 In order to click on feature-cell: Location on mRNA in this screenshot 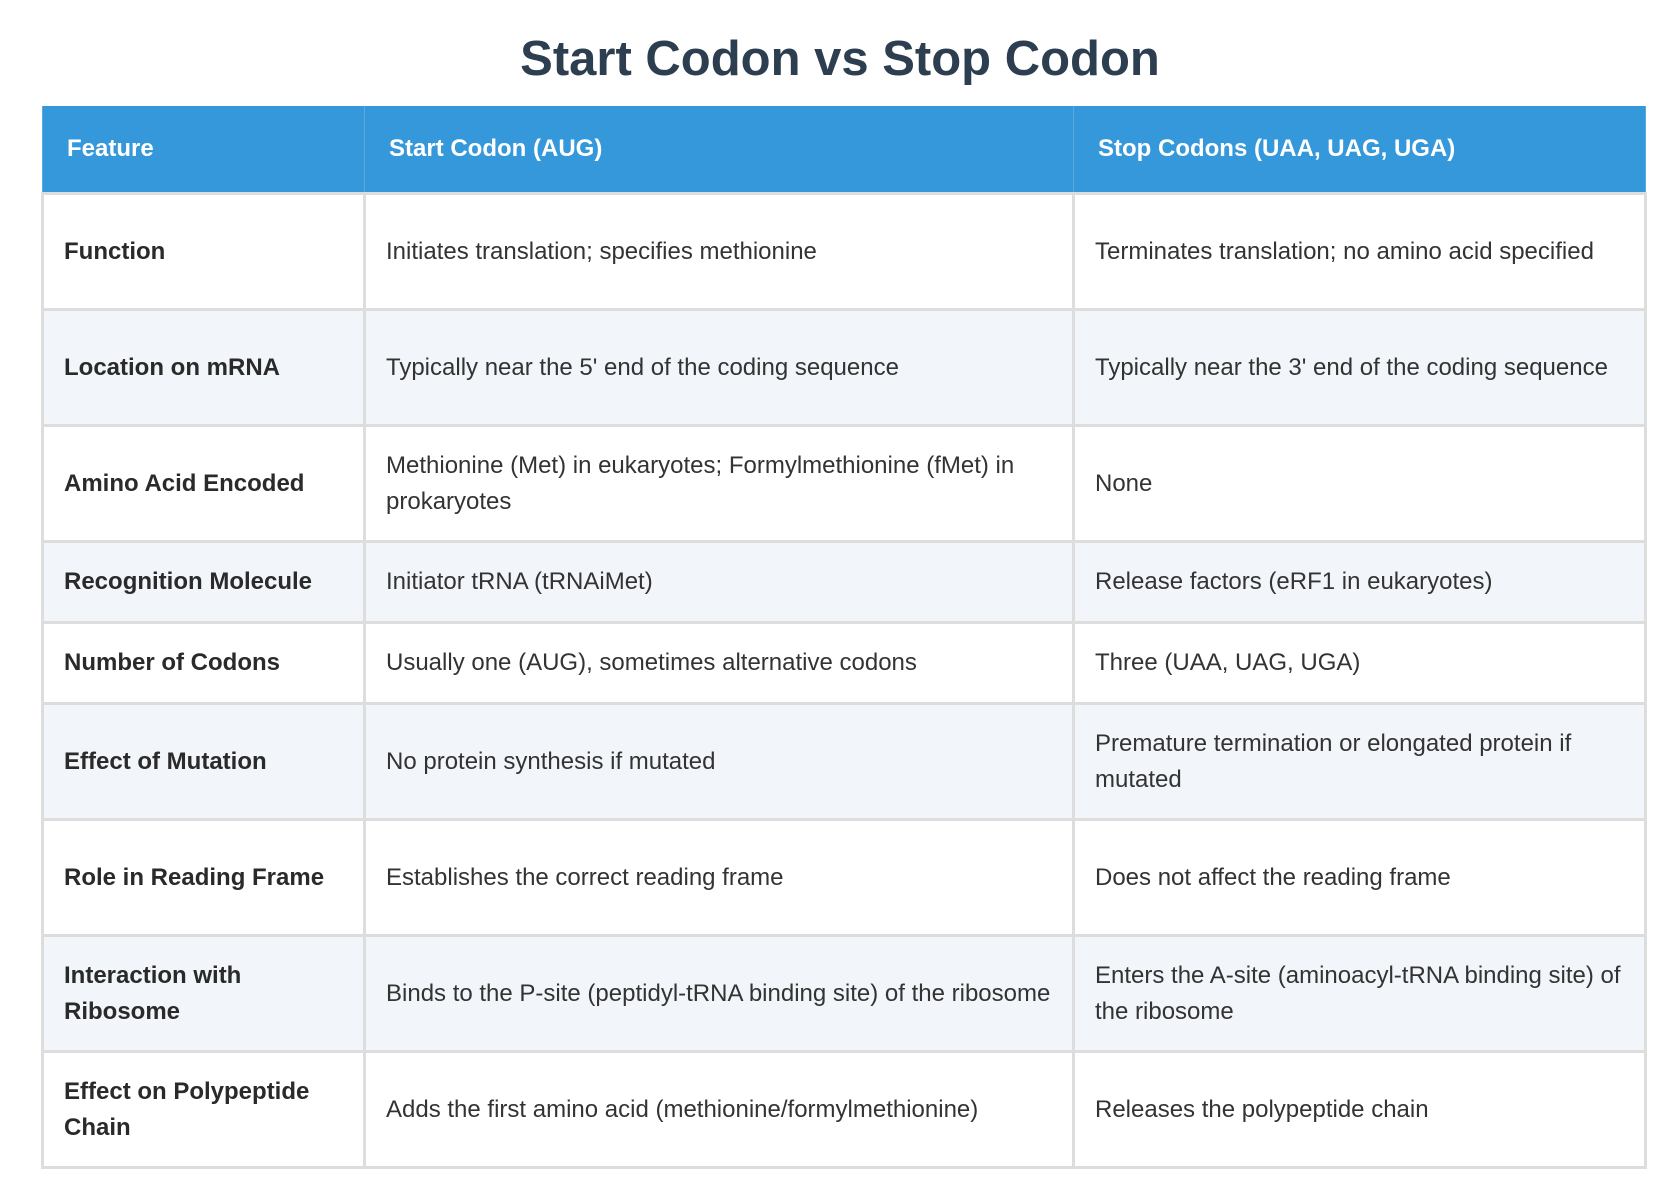, I will do `click(203, 367)`.